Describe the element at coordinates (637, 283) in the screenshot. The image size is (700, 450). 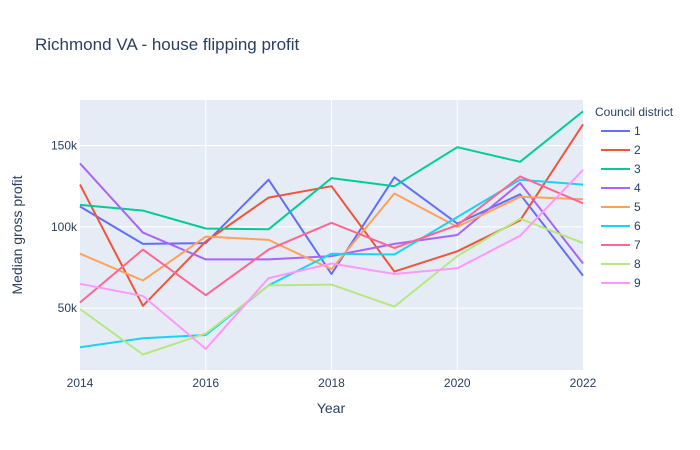
I see `legend-entry-label: 9` at that location.